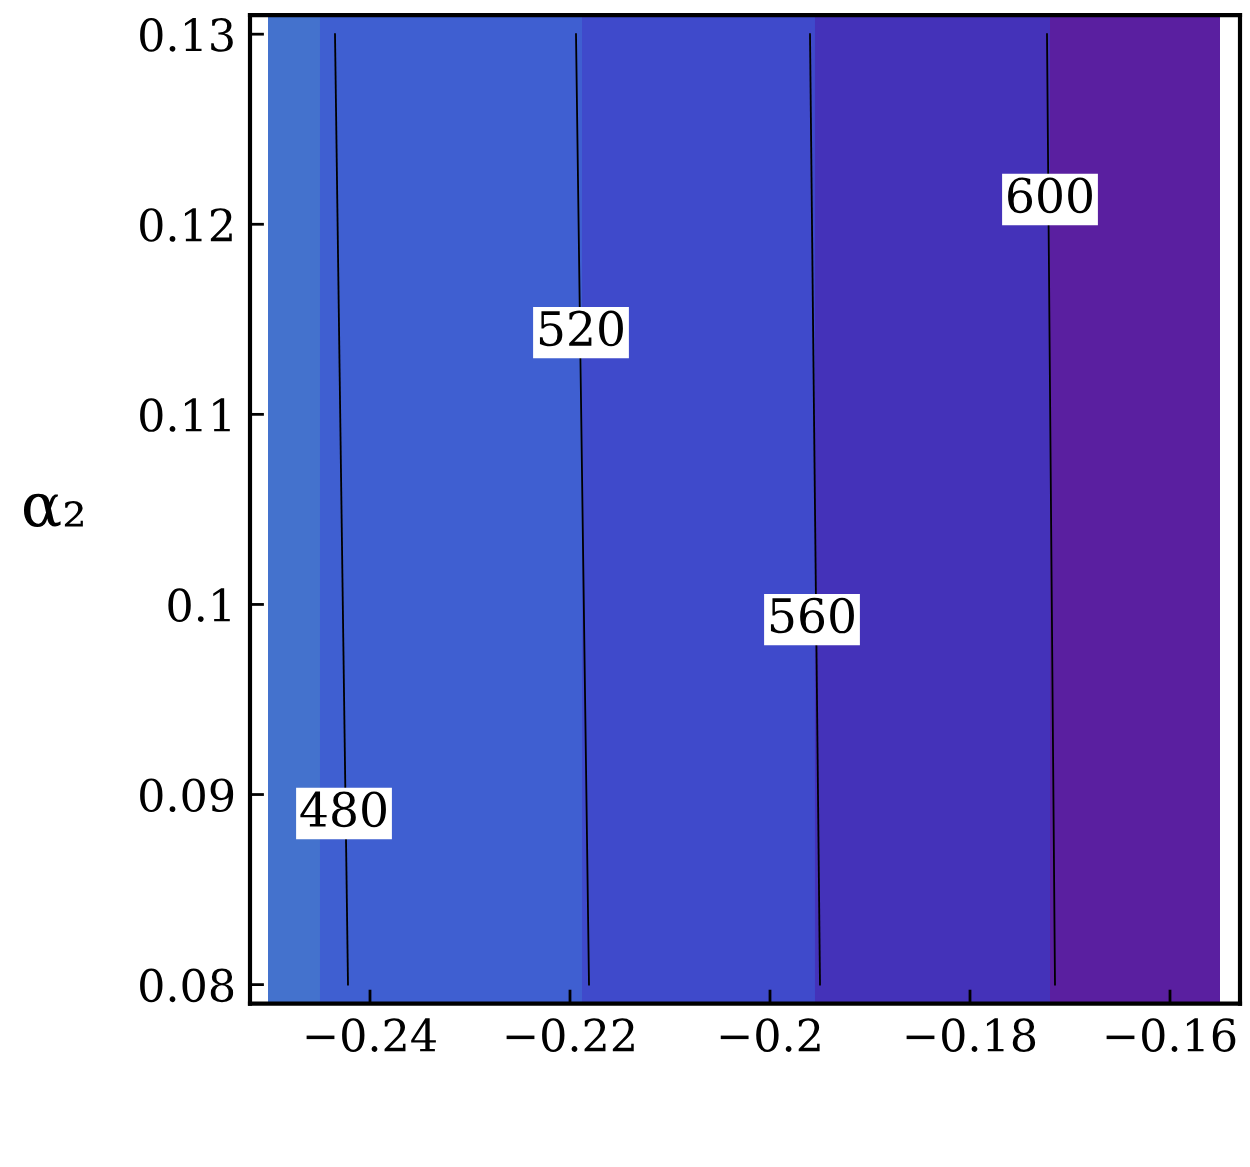 The image size is (1250, 1167). What do you see at coordinates (371, 1035) in the screenshot?
I see `x-tick-label: −0.24` at bounding box center [371, 1035].